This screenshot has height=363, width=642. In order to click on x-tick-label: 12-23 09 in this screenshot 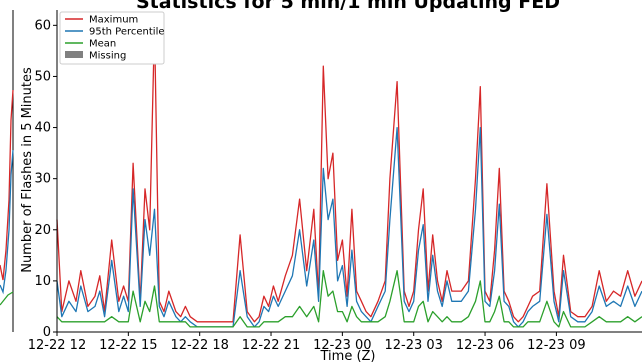, I will do `click(556, 345)`.